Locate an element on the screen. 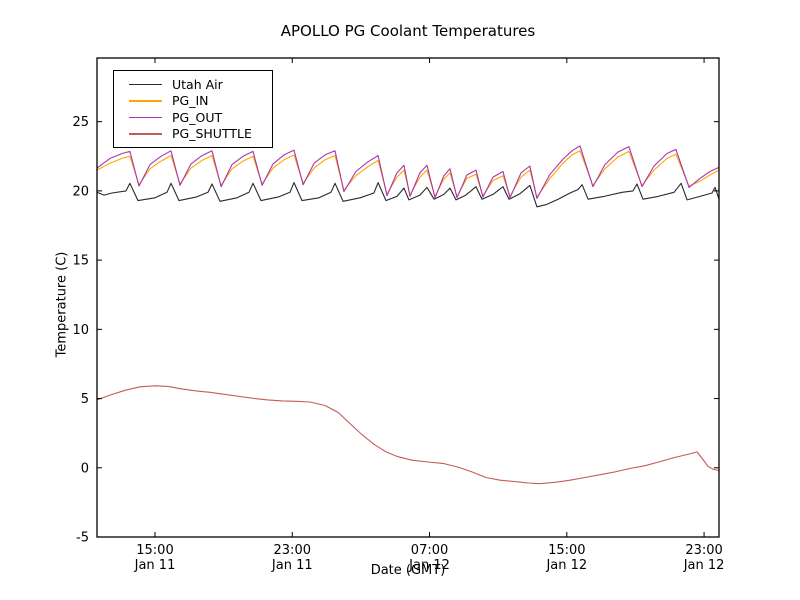  legend-label: Utah Air is located at coordinates (197, 84).